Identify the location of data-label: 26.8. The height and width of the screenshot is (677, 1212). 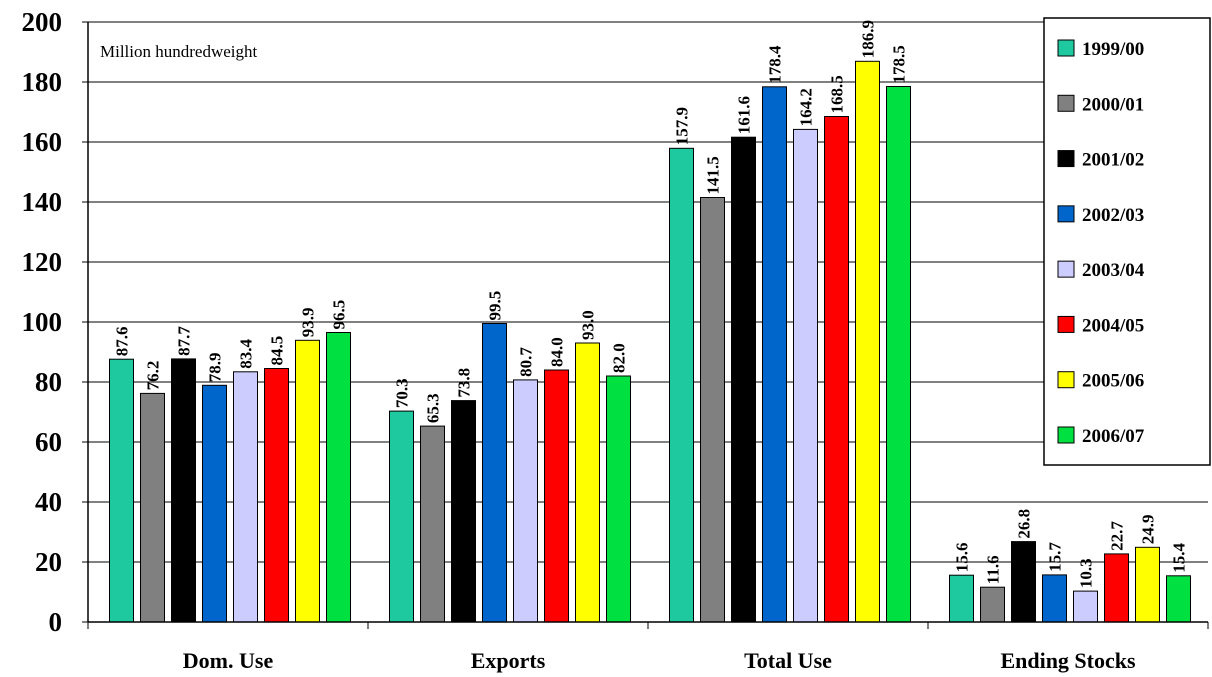
(1024, 524).